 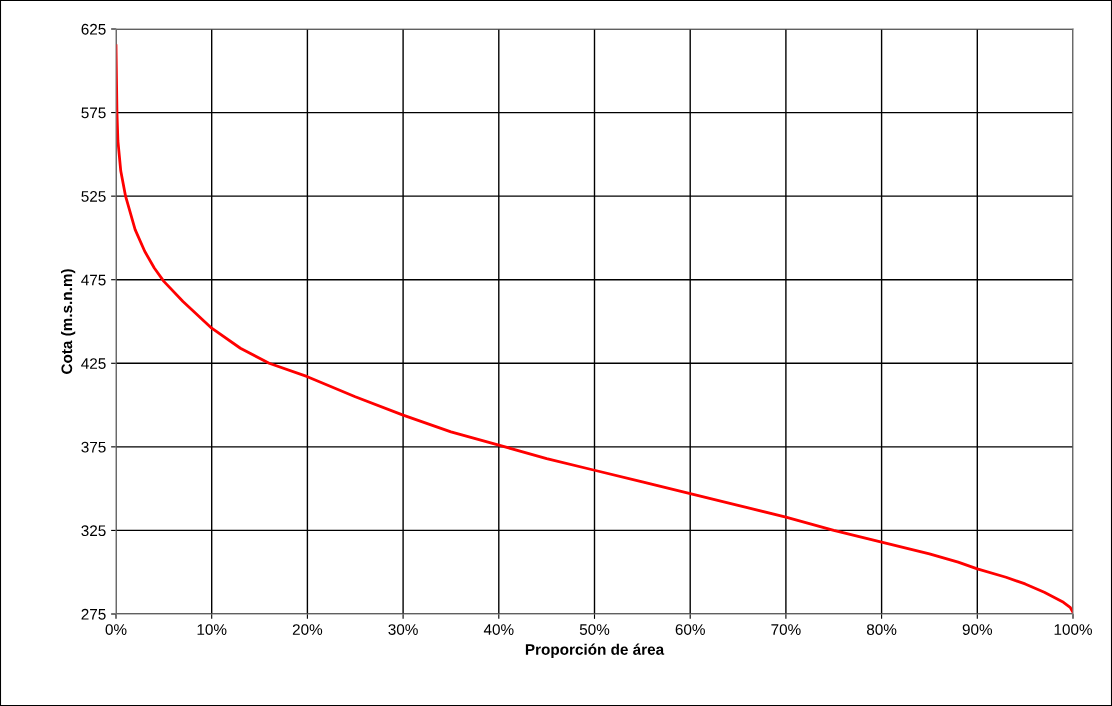 What do you see at coordinates (977, 629) in the screenshot?
I see `x-tick-label: 90%` at bounding box center [977, 629].